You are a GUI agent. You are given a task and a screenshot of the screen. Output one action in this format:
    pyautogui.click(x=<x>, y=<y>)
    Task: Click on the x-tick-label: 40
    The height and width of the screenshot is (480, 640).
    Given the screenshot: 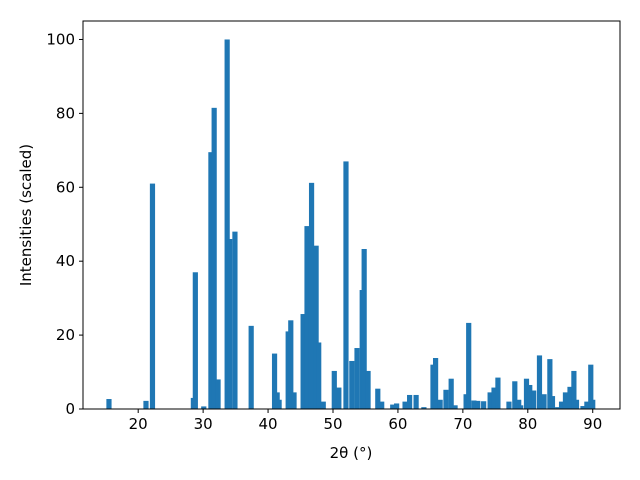 What is the action you would take?
    pyautogui.click(x=268, y=424)
    